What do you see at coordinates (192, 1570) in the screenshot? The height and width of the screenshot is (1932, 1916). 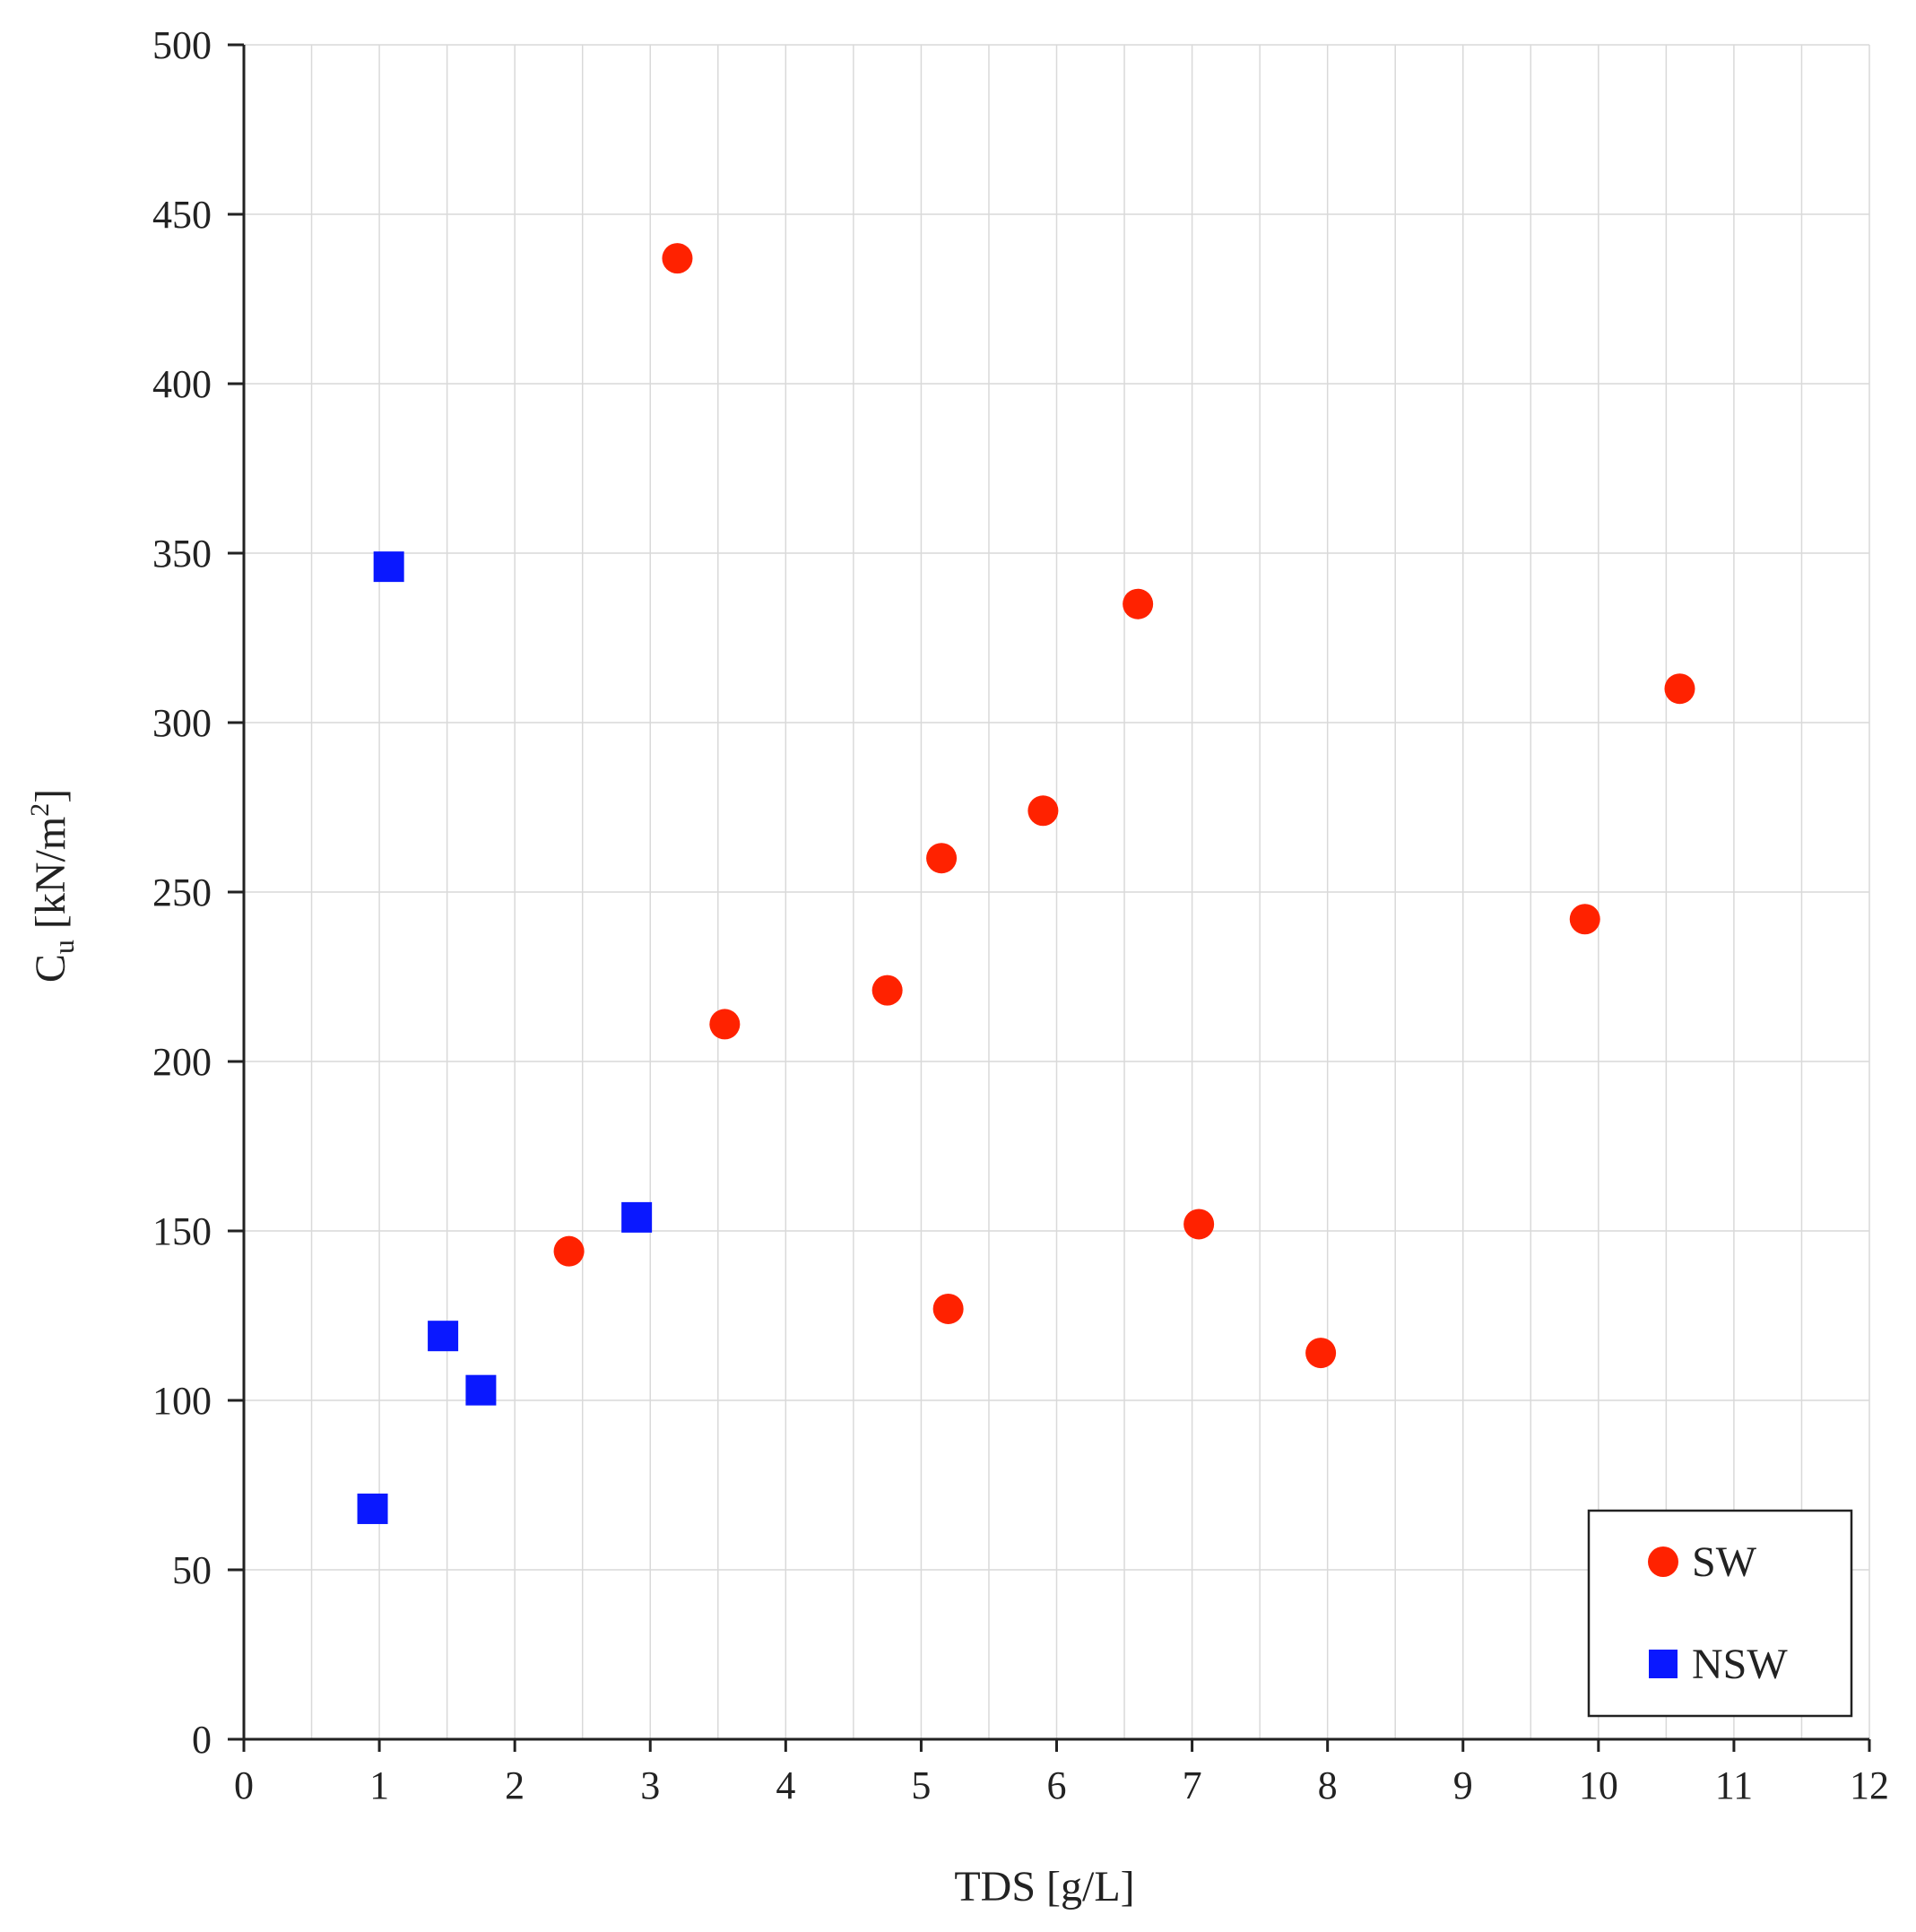 I see `y-tick-label: 50` at bounding box center [192, 1570].